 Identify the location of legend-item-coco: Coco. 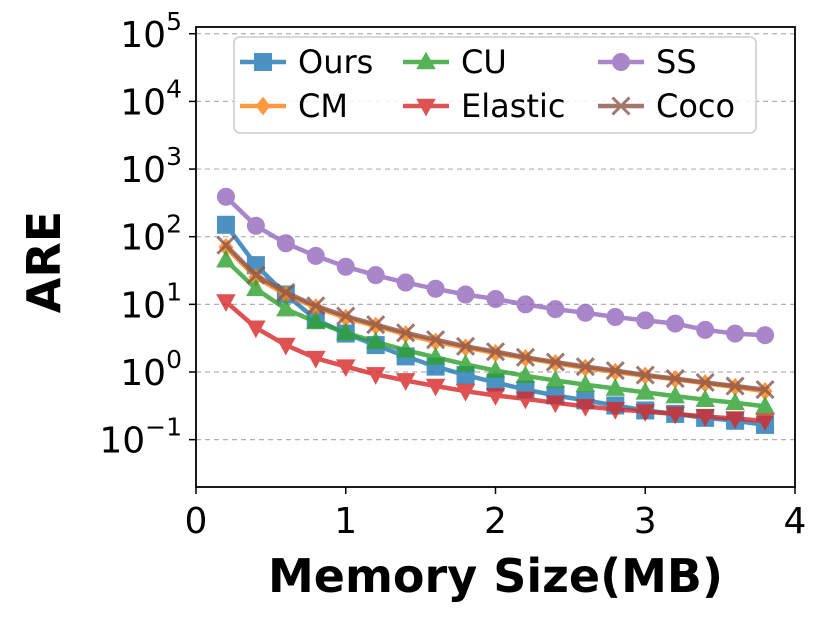
(666, 106).